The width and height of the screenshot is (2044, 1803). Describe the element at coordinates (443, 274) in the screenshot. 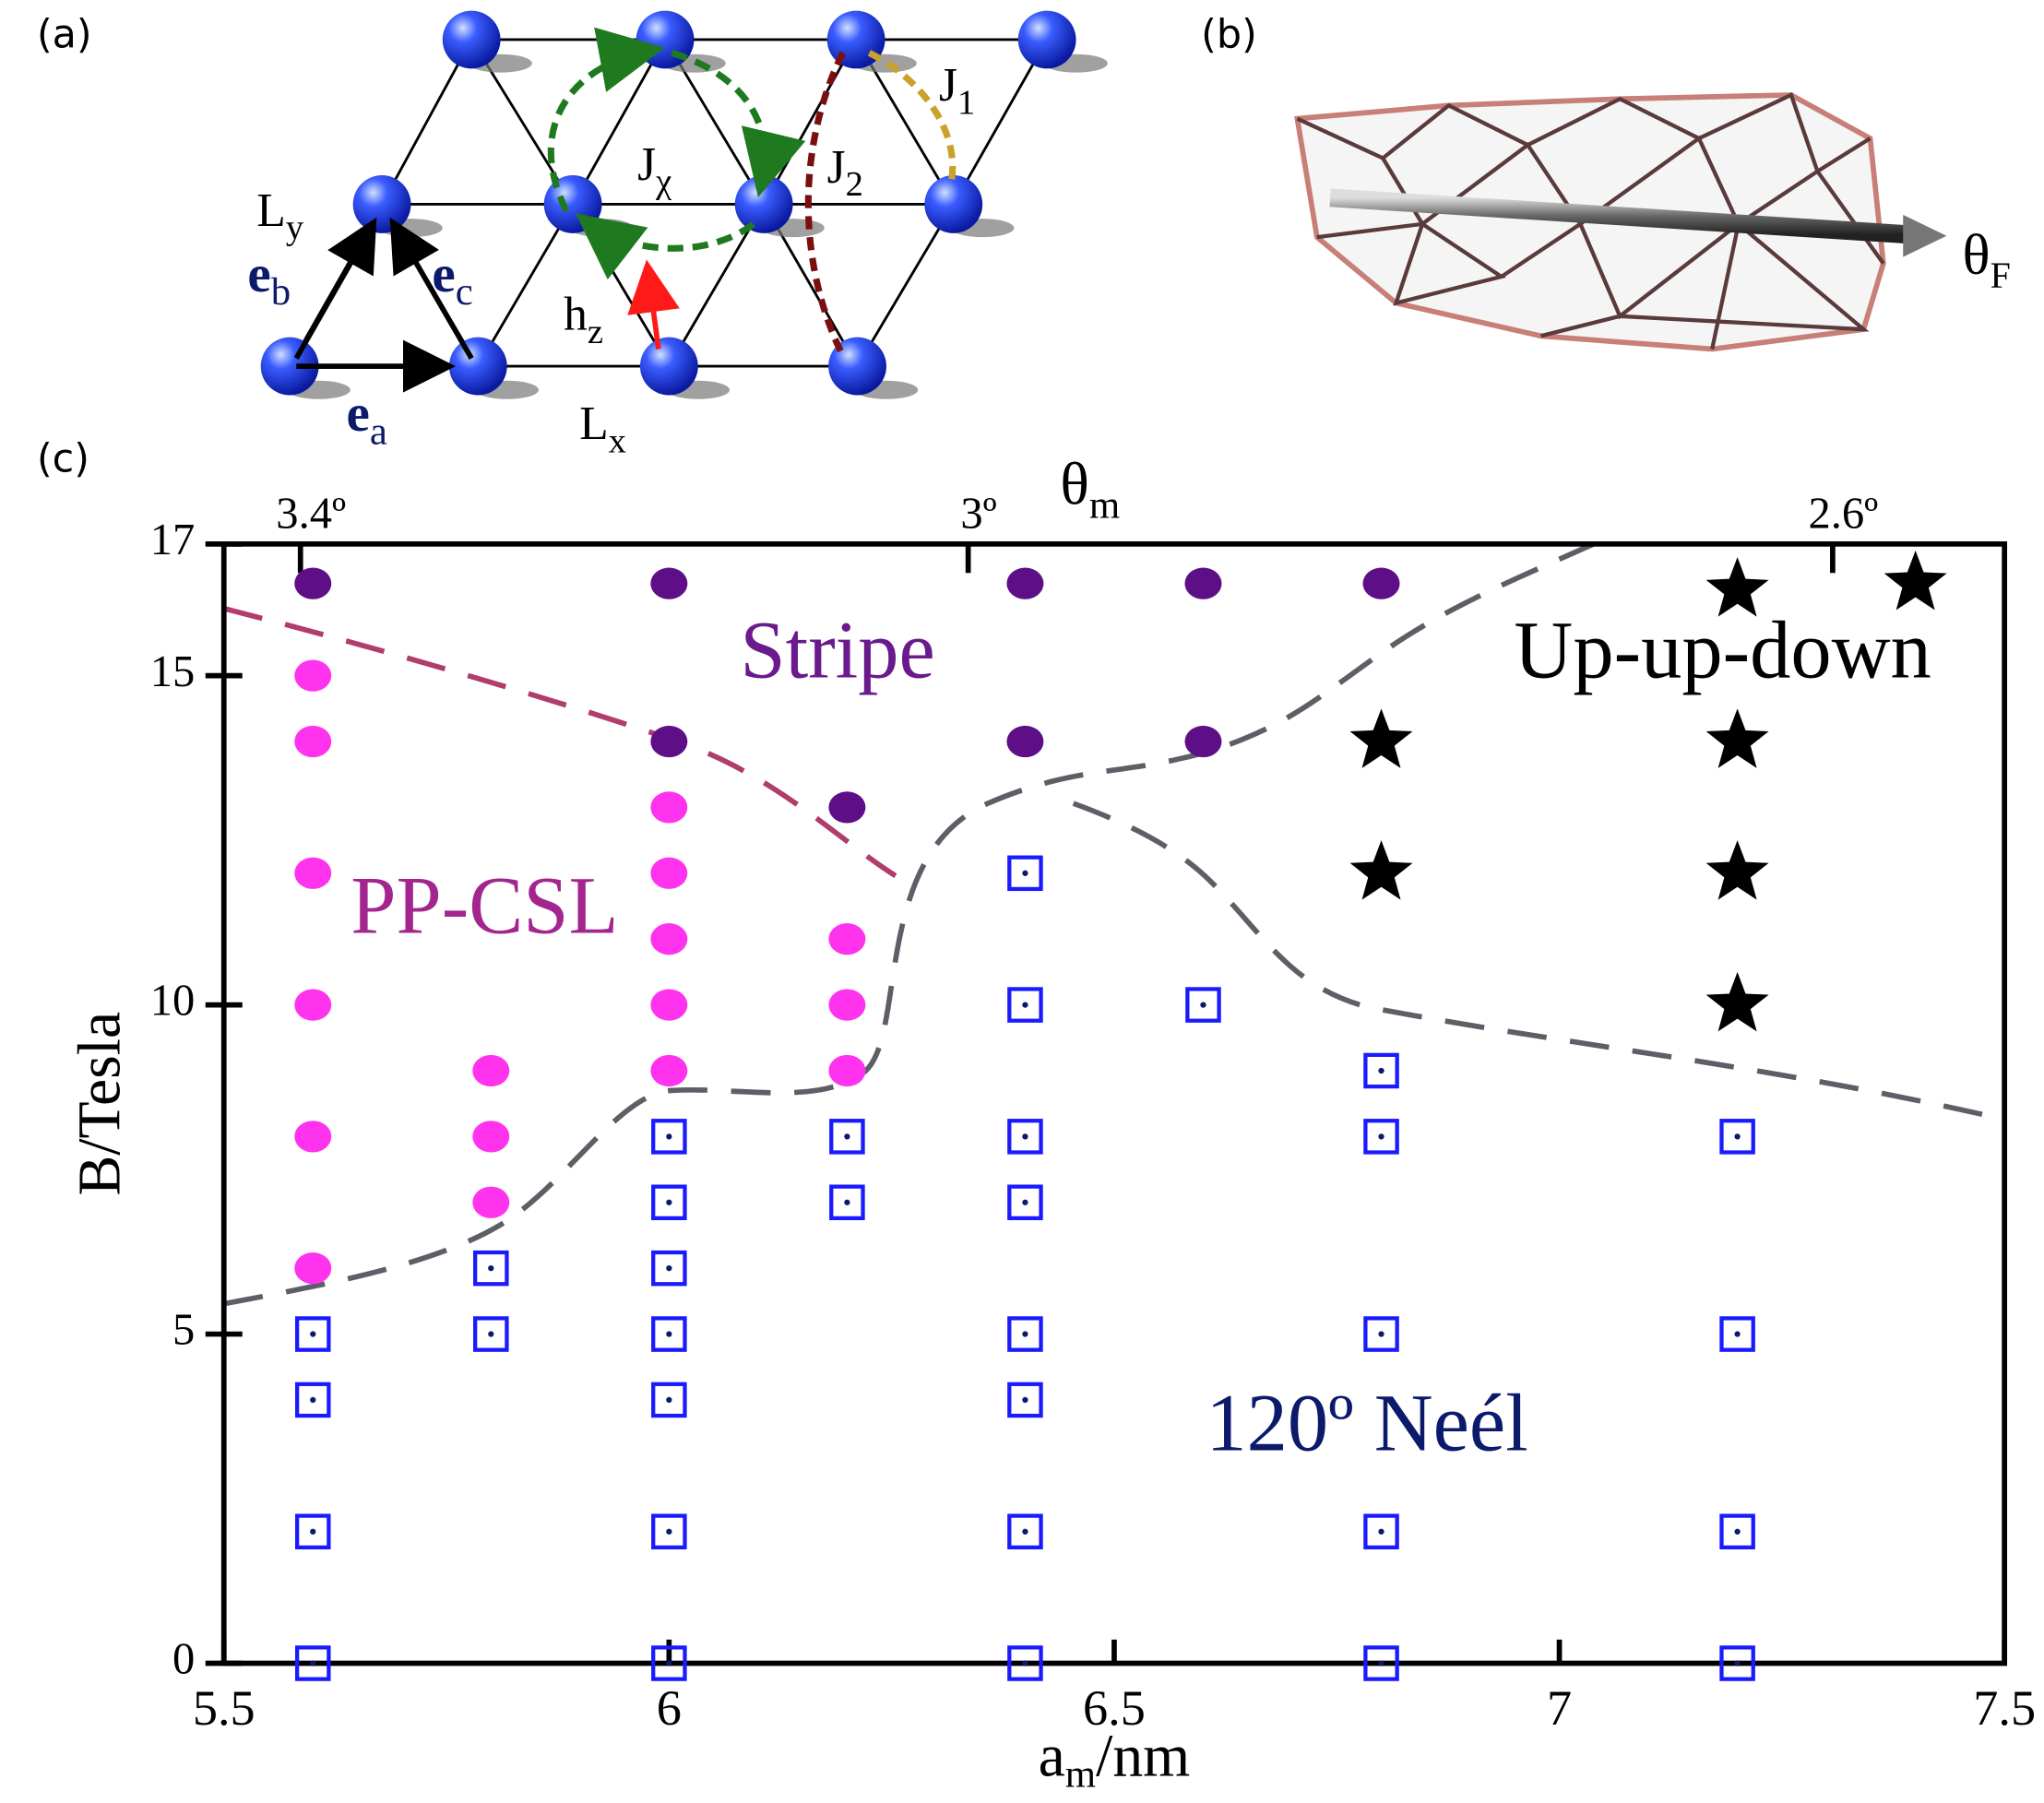

I see `label-main: e` at that location.